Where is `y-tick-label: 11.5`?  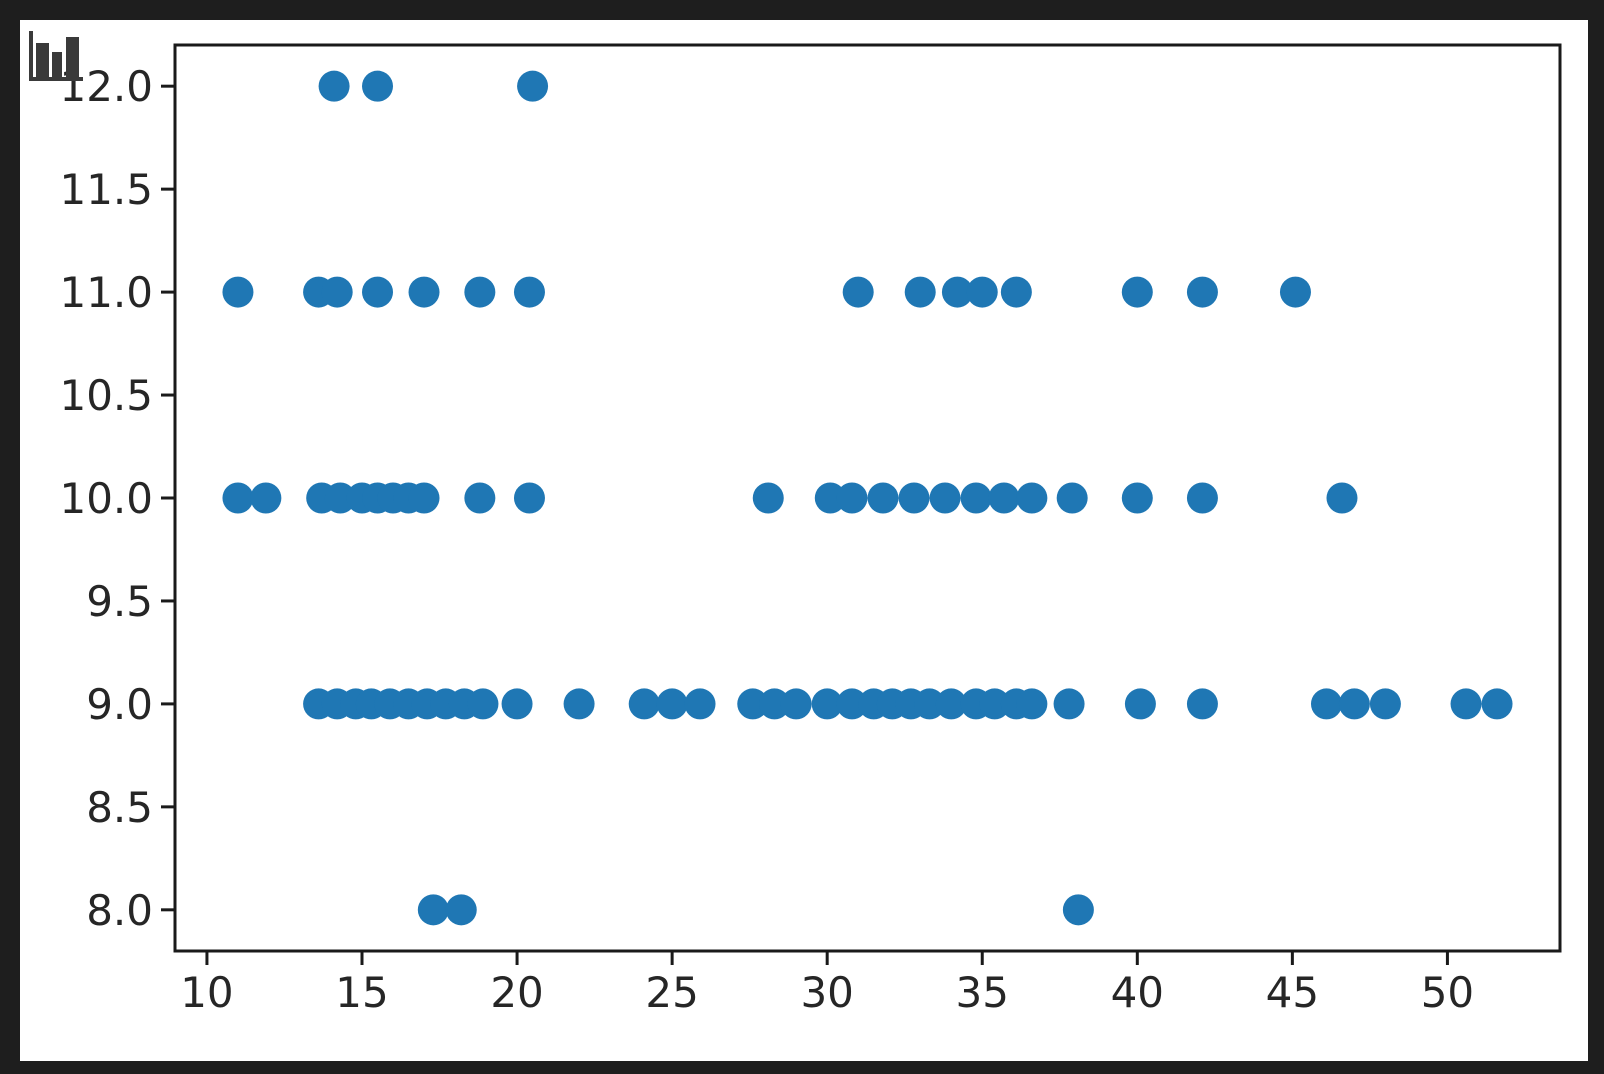 y-tick-label: 11.5 is located at coordinates (106, 189).